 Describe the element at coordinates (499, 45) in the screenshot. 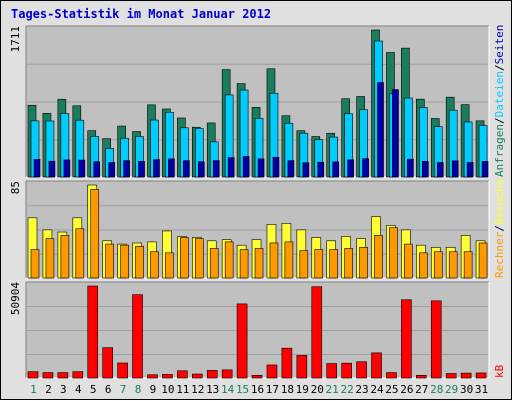

I see `legend-entry: Seiten` at that location.